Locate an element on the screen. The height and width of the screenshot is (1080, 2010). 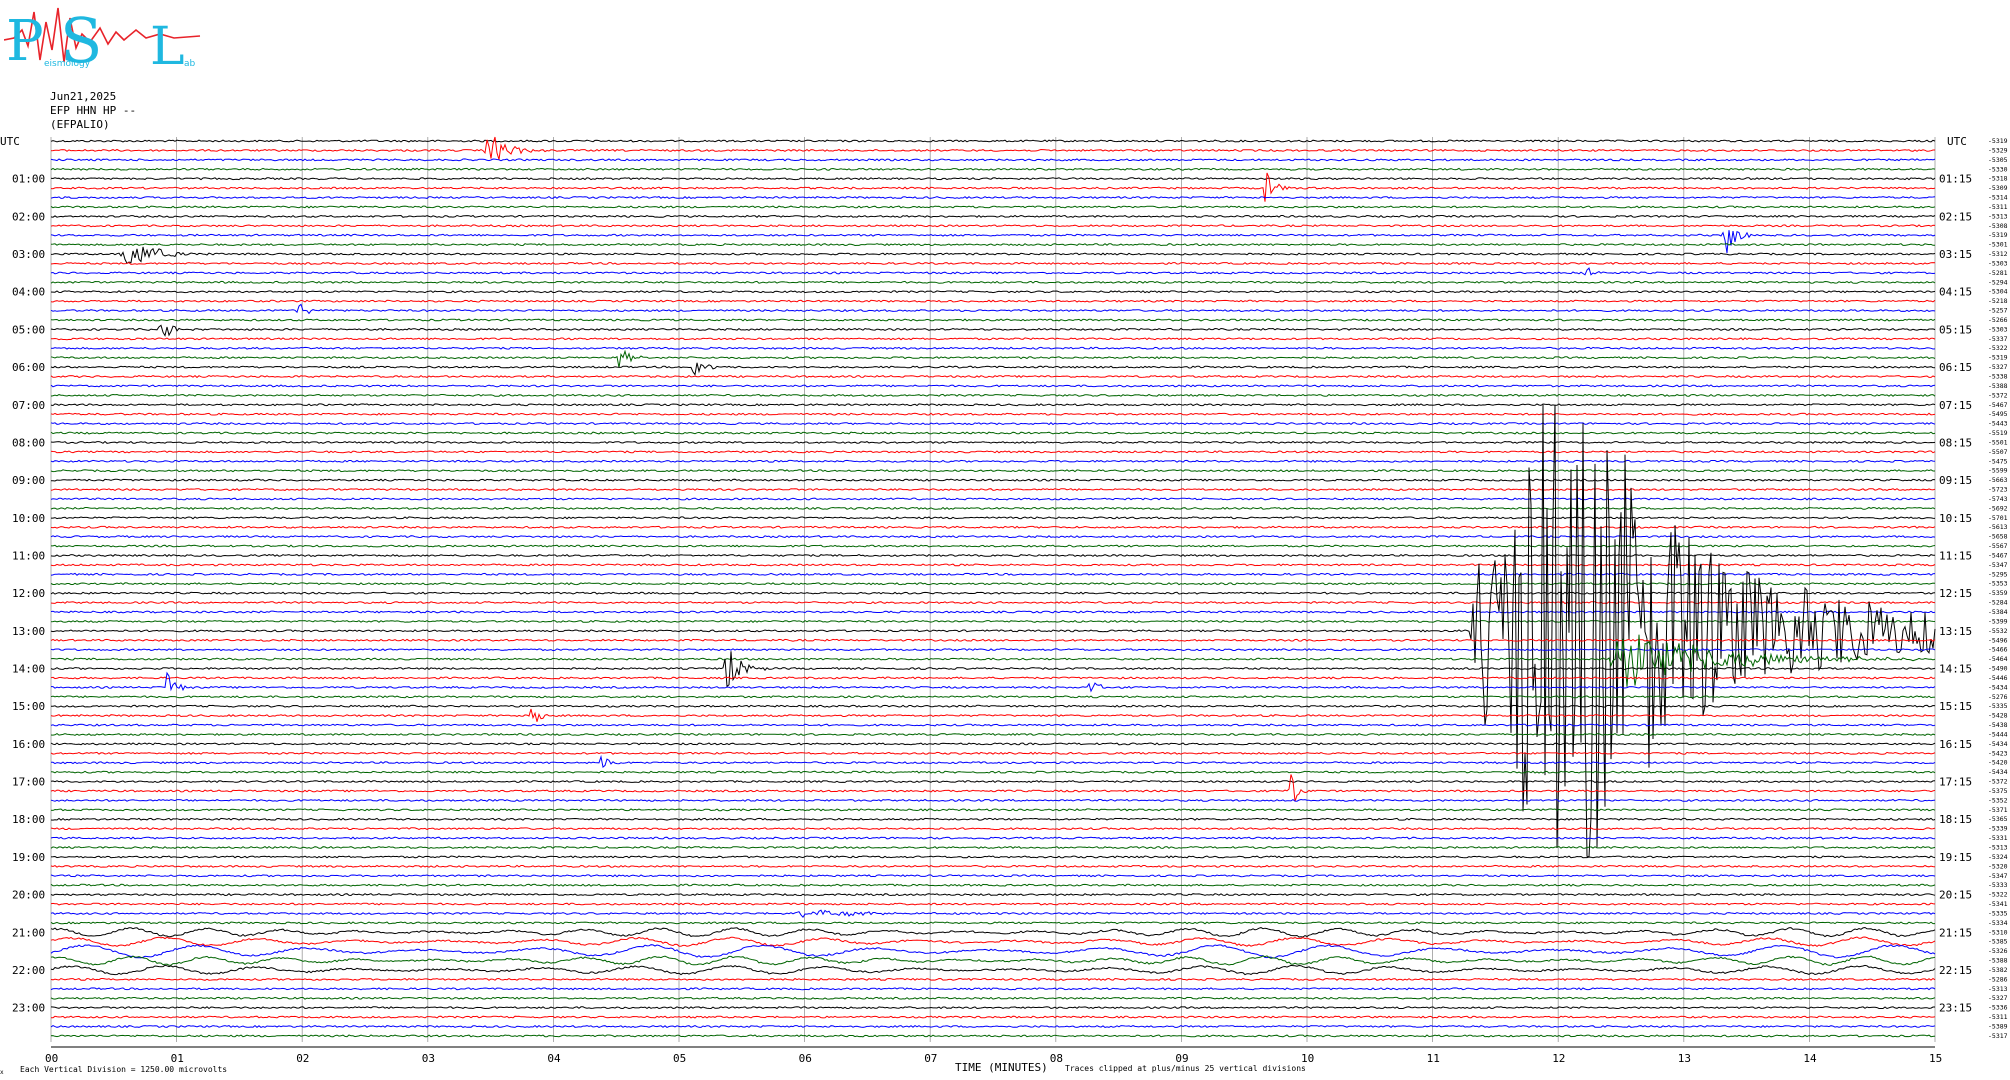
trace-offset-label: -5266 is located at coordinates (1998, 320).